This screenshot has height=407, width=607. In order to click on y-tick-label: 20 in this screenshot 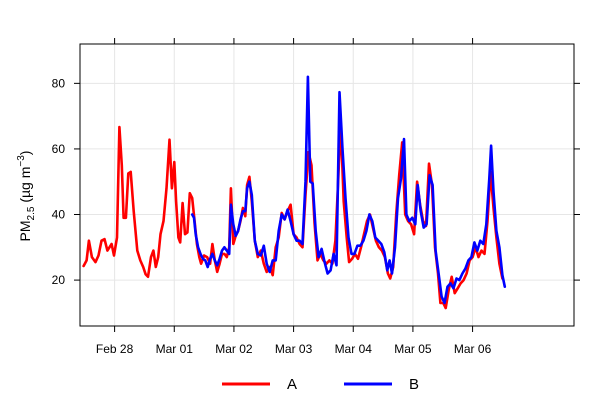, I will do `click(59, 280)`.